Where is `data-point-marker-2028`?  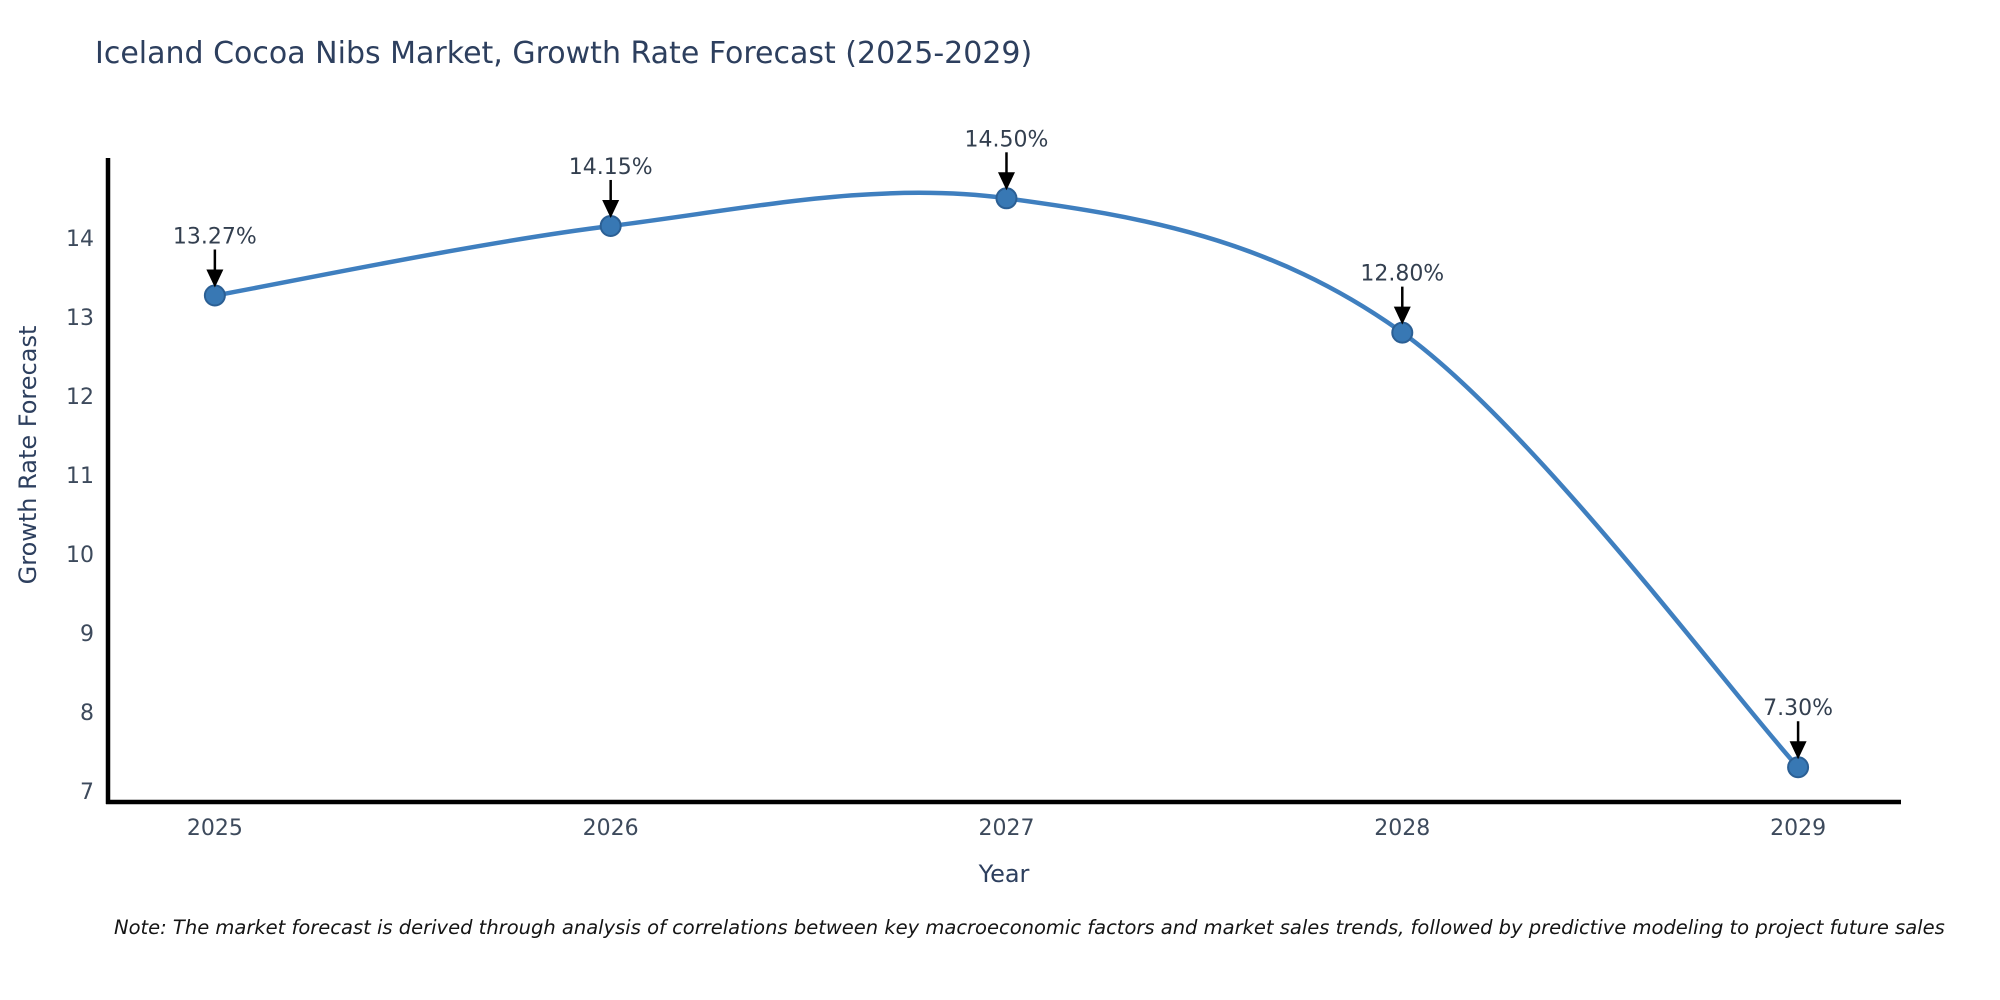
data-point-marker-2028 is located at coordinates (1402, 332).